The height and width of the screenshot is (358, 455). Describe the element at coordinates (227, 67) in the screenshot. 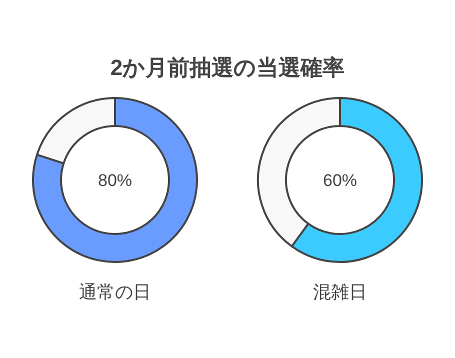

I see `chart-title: 2か月前抽選の当選確率` at that location.